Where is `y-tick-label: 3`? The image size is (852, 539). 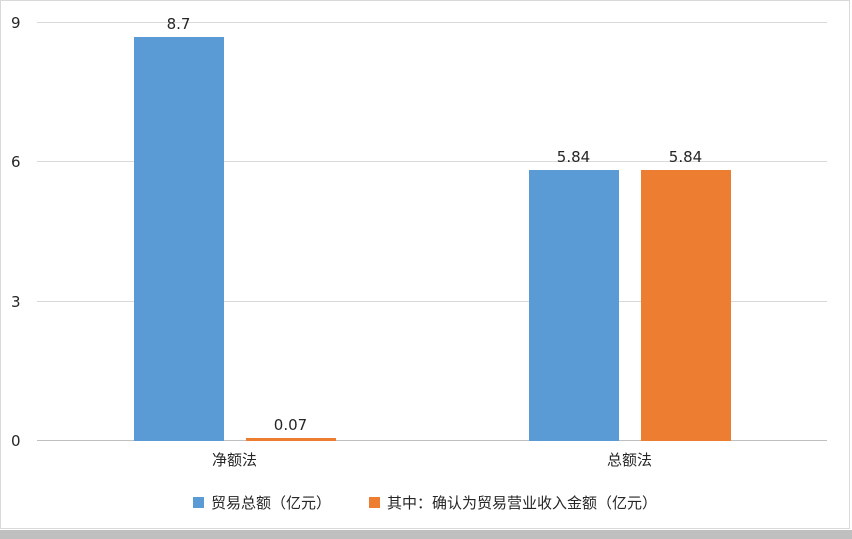 y-tick-label: 3 is located at coordinates (16, 301).